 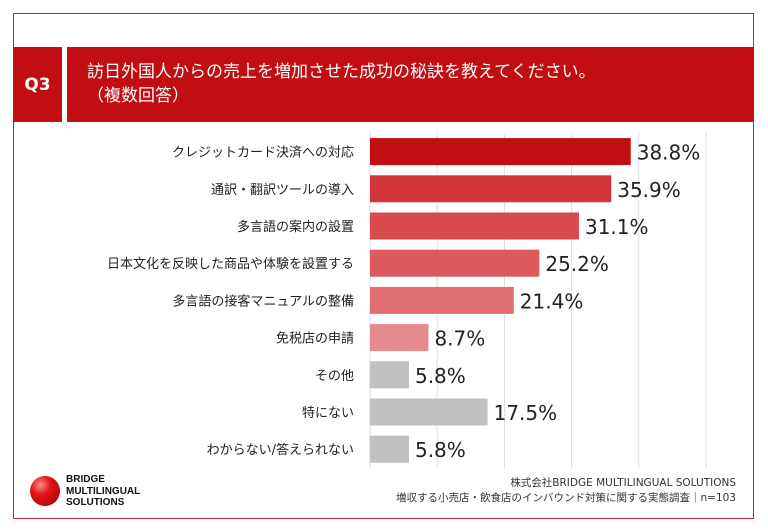 What do you see at coordinates (623, 483) in the screenshot?
I see `source-company: 株式会社BRIDGE MULTILINGUAL SOLUTIONS` at bounding box center [623, 483].